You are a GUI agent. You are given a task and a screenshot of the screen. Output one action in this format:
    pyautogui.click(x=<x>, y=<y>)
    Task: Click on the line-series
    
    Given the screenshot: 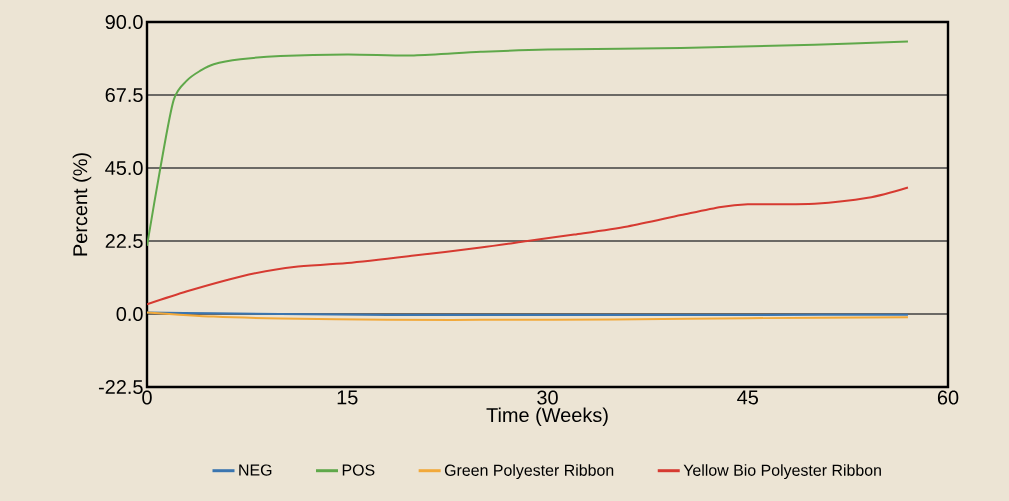 What is the action you would take?
    pyautogui.click(x=528, y=316)
    